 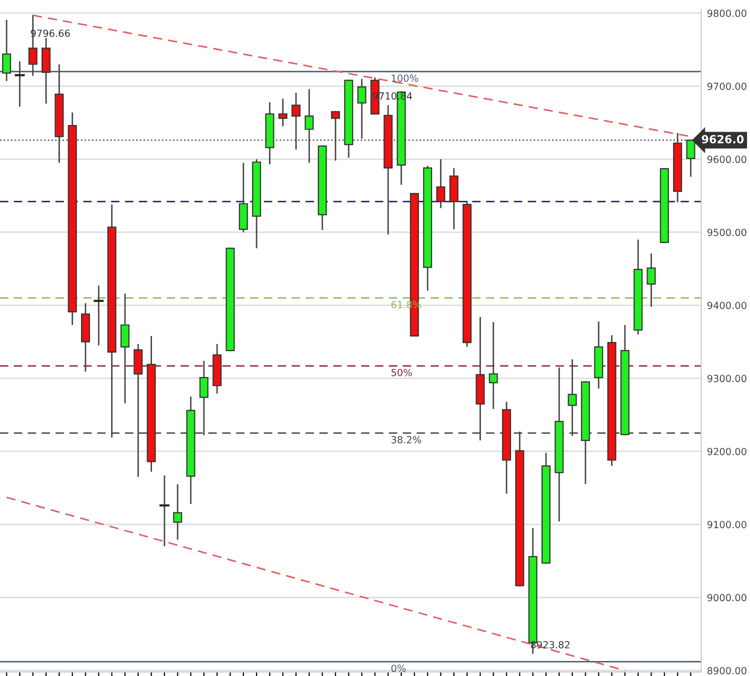 What do you see at coordinates (398, 668) in the screenshot?
I see `annotation: 0%` at bounding box center [398, 668].